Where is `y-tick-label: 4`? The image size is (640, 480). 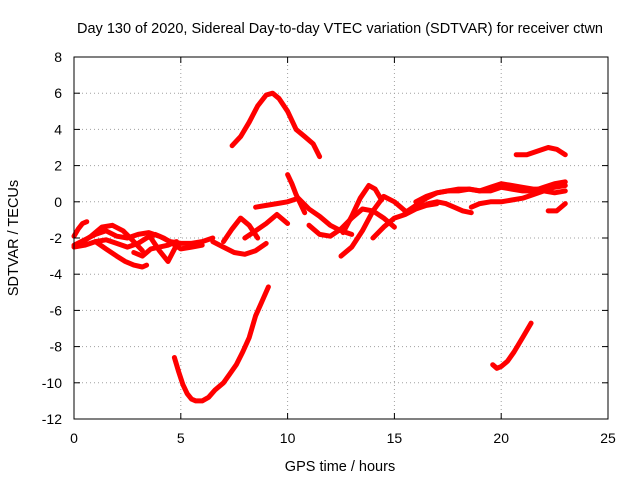 y-tick-label: 4 is located at coordinates (58, 129).